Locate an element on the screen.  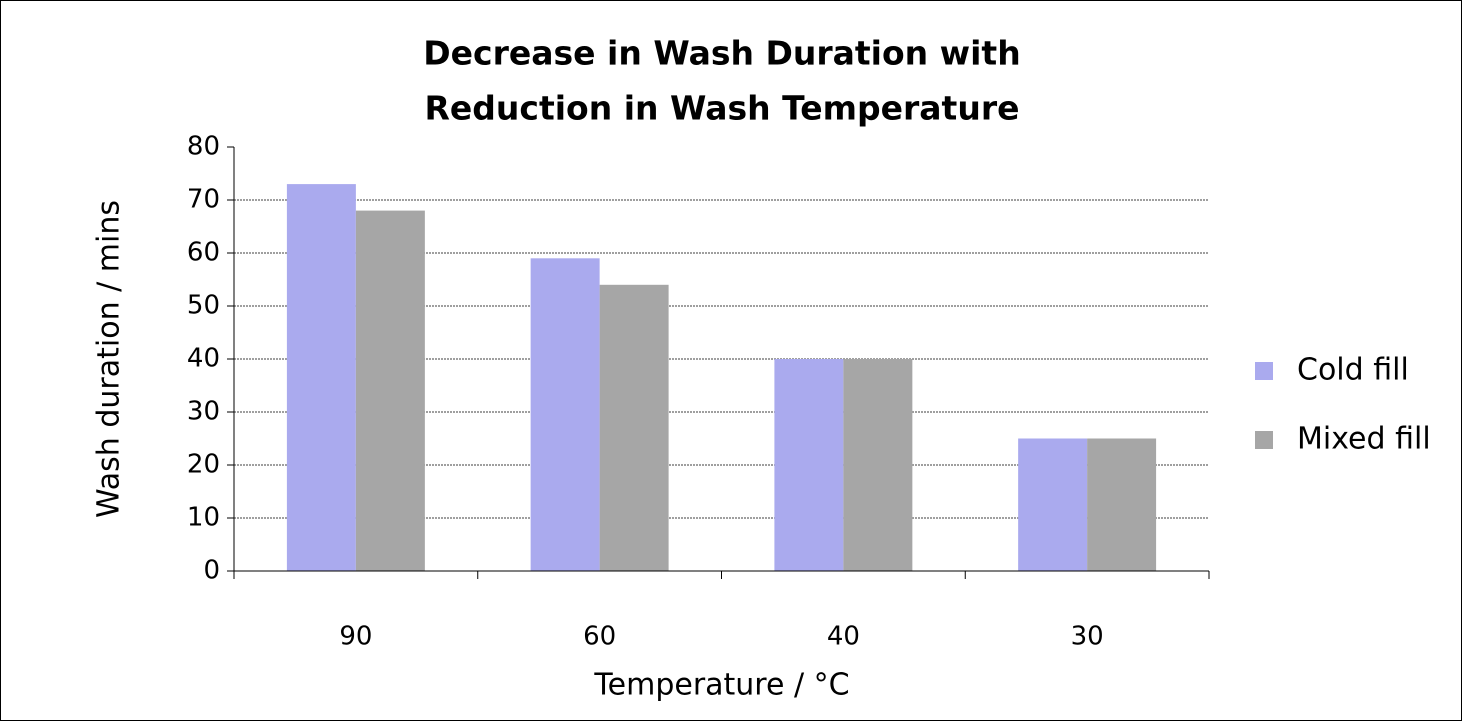
x-tick-label: 30 is located at coordinates (1087, 637).